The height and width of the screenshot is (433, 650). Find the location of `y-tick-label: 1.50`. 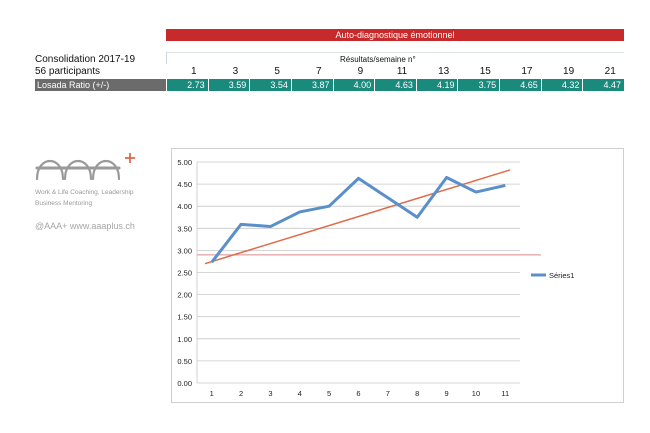

y-tick-label: 1.50 is located at coordinates (184, 317).